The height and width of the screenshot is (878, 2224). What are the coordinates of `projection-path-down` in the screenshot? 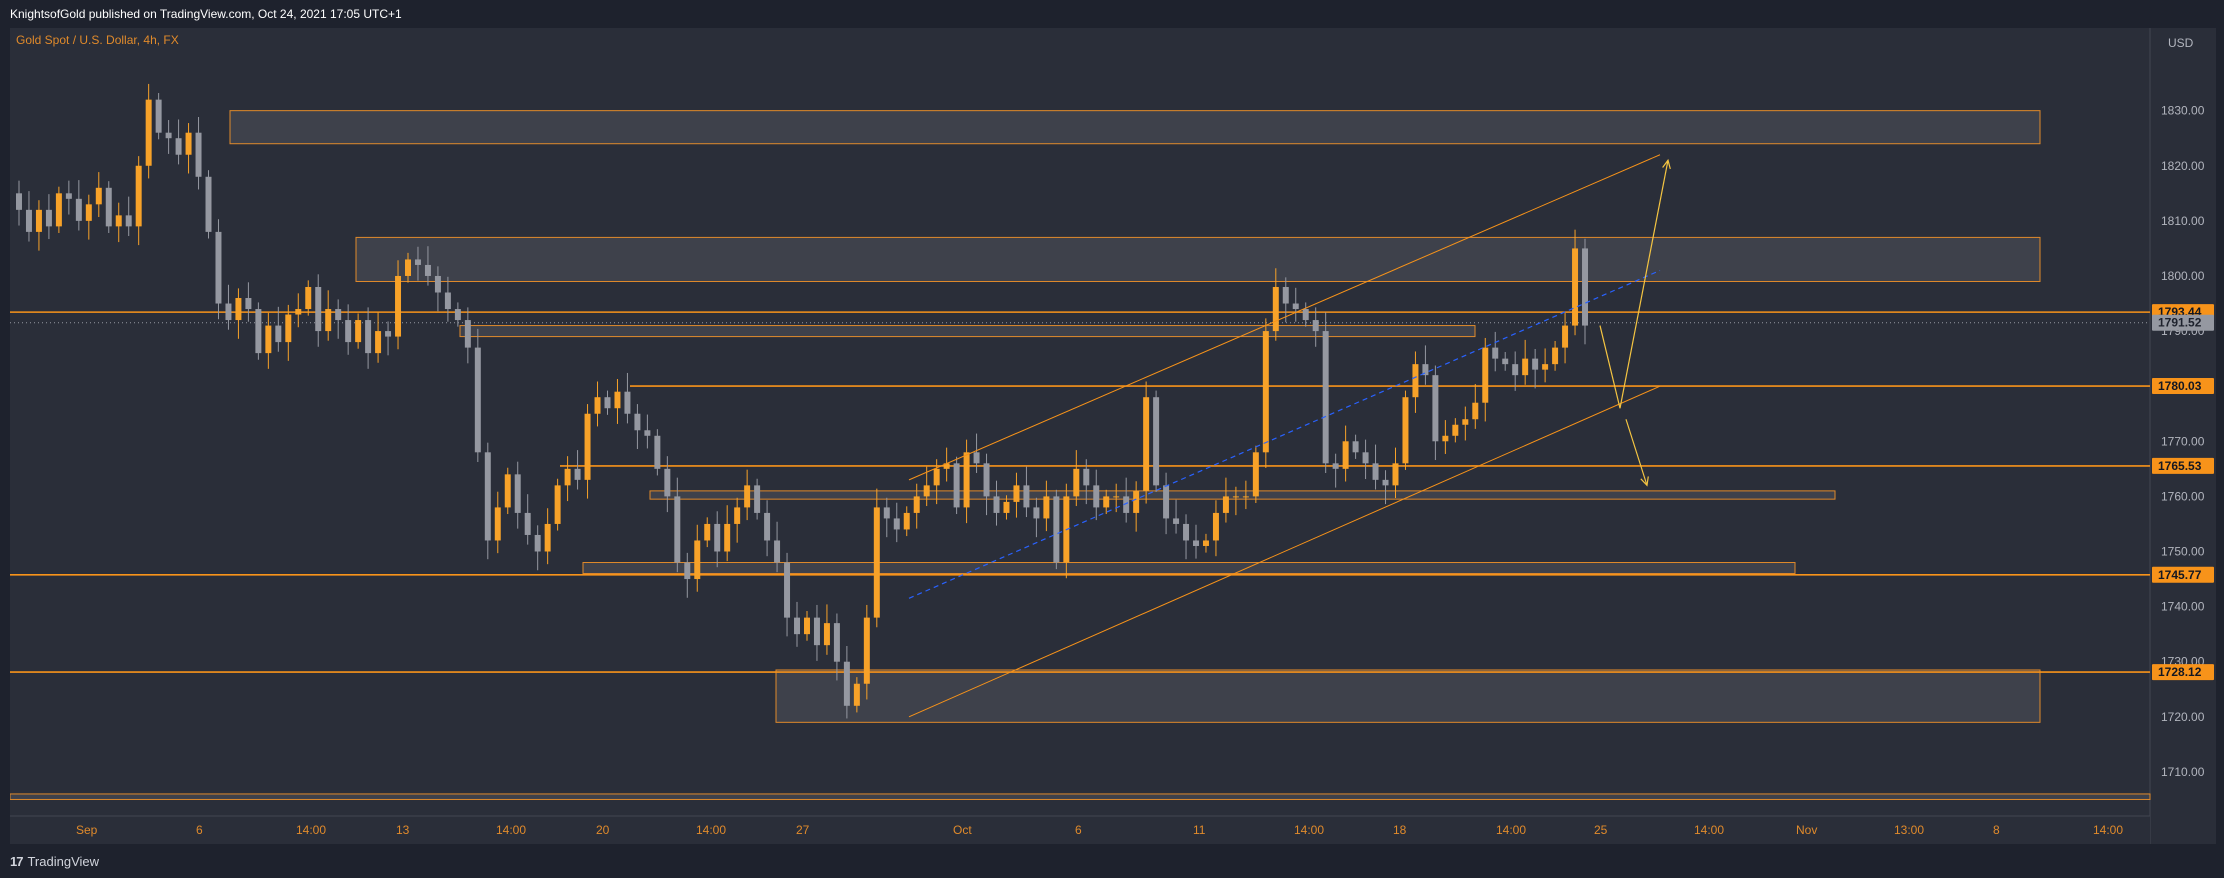 It's located at (1610, 367).